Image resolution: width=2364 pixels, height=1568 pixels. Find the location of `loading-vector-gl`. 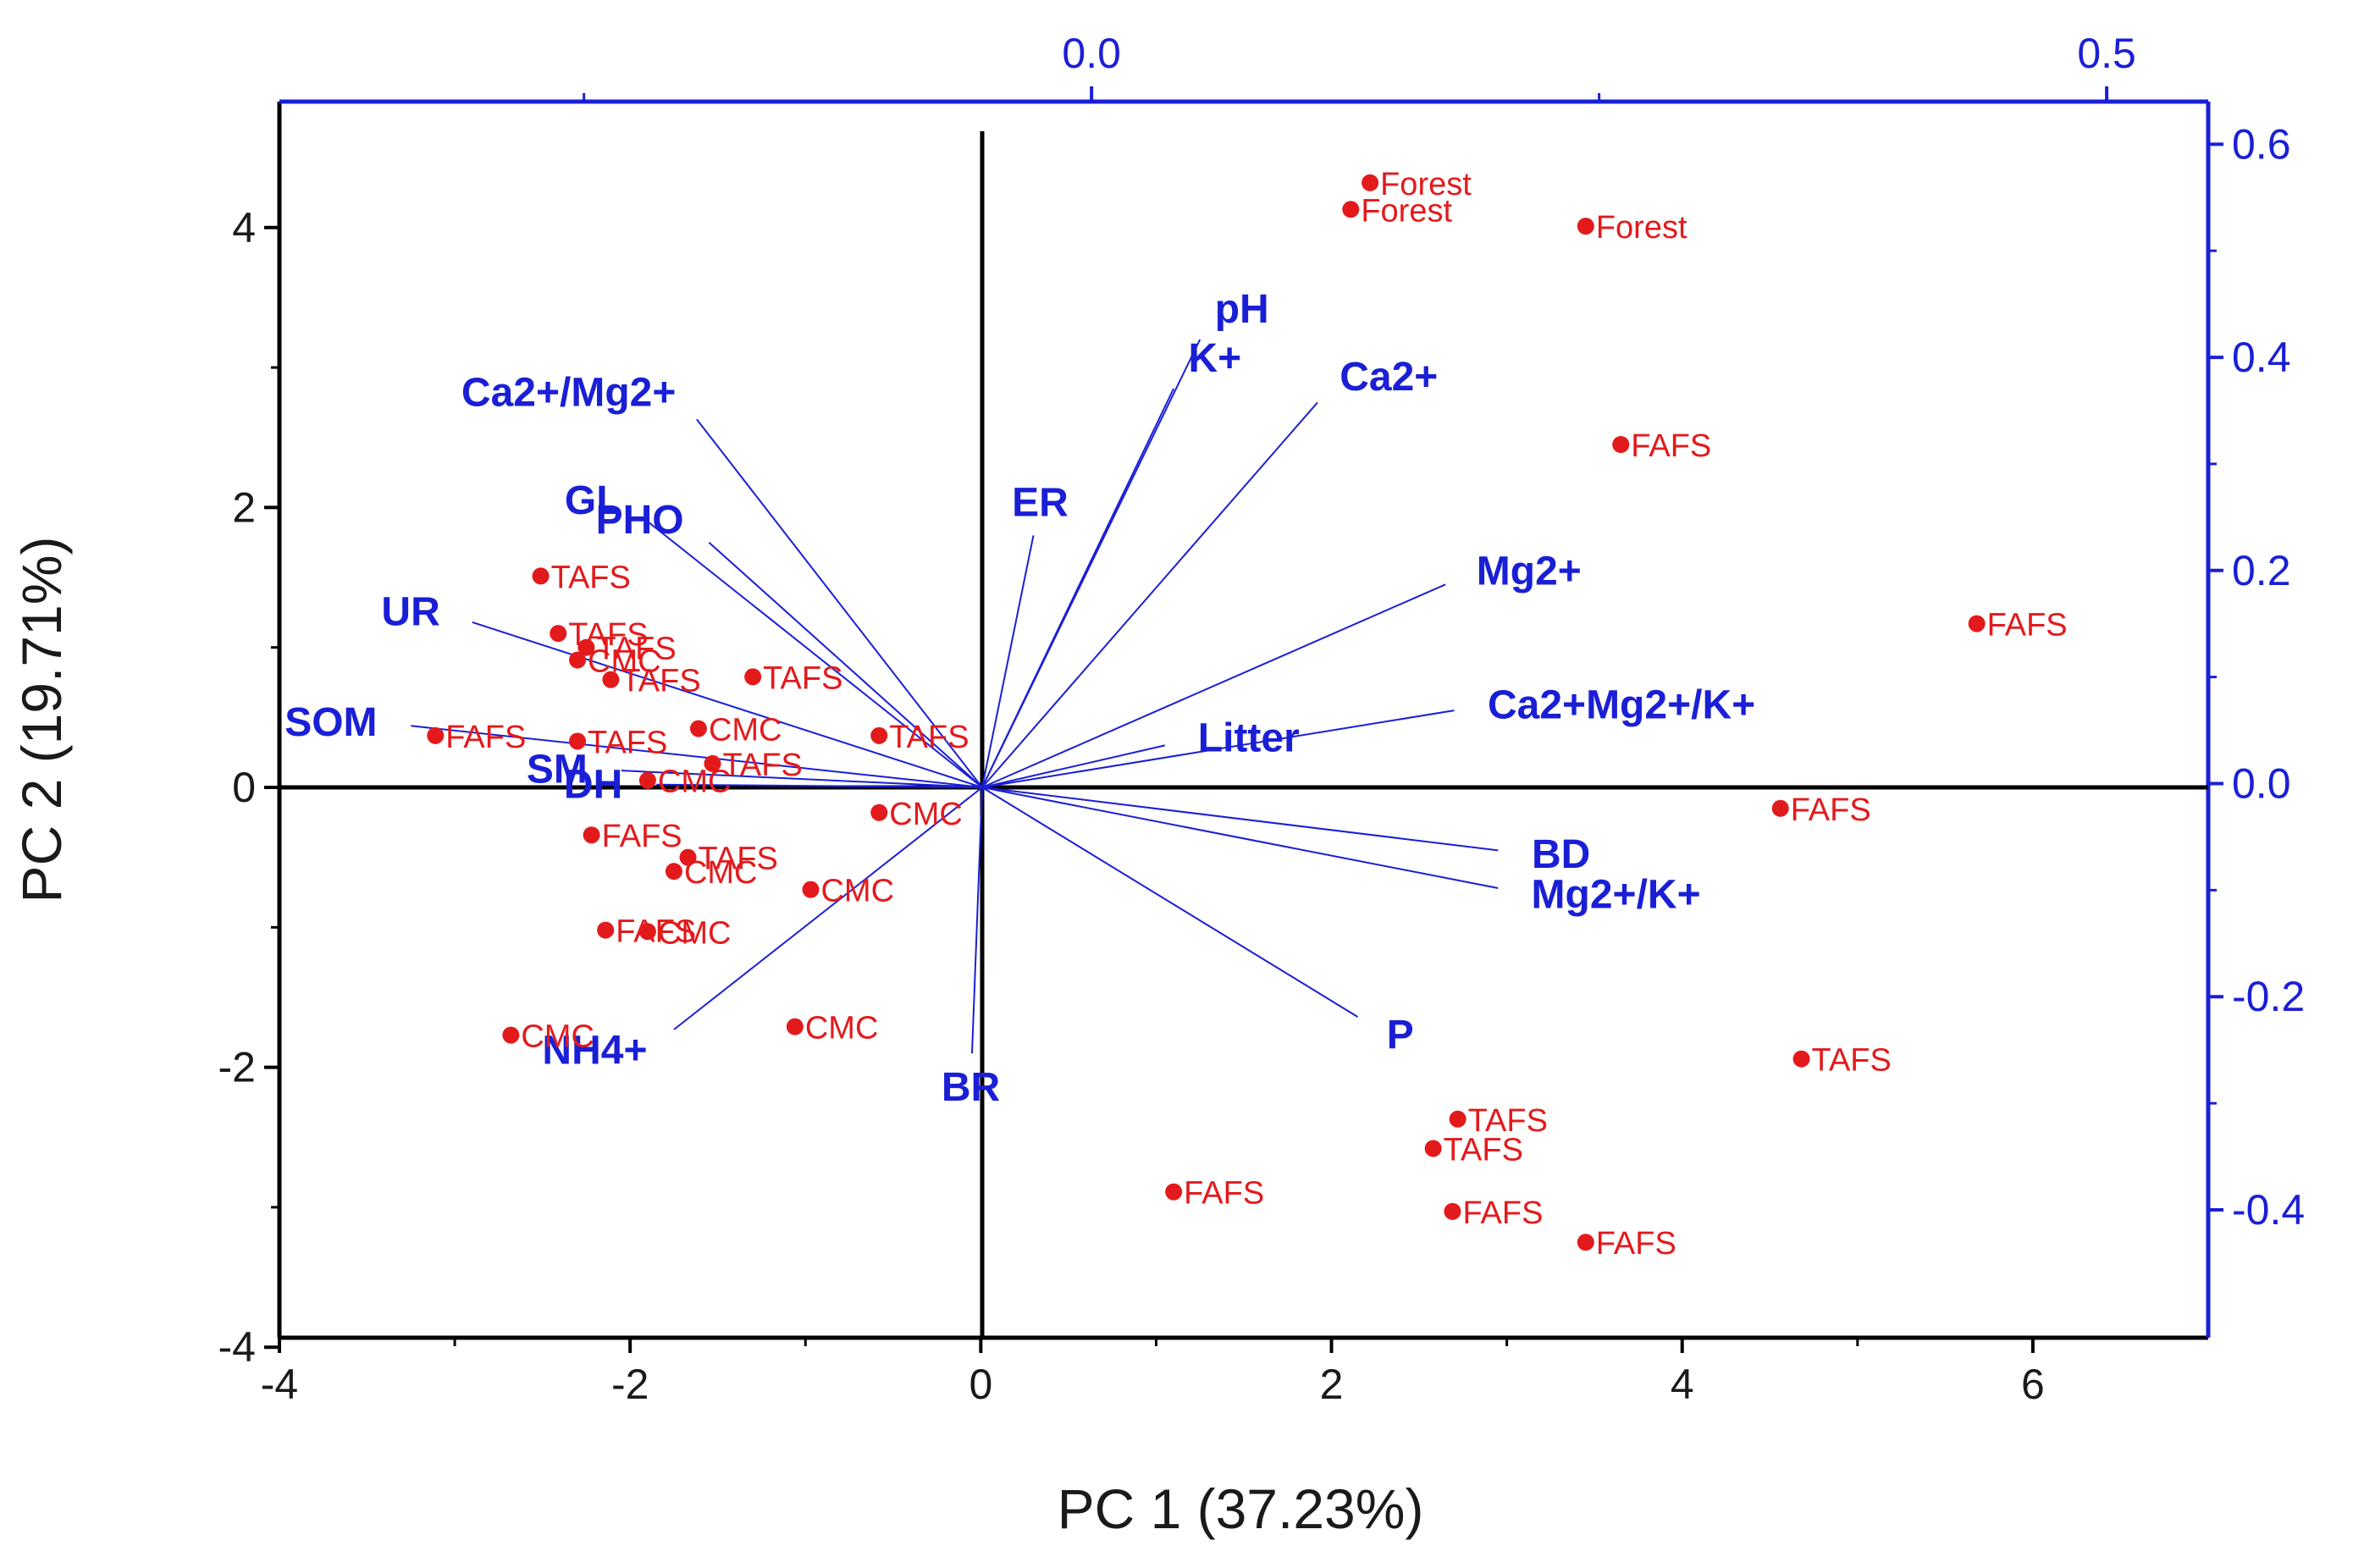

loading-vector-gl is located at coordinates (815, 654).